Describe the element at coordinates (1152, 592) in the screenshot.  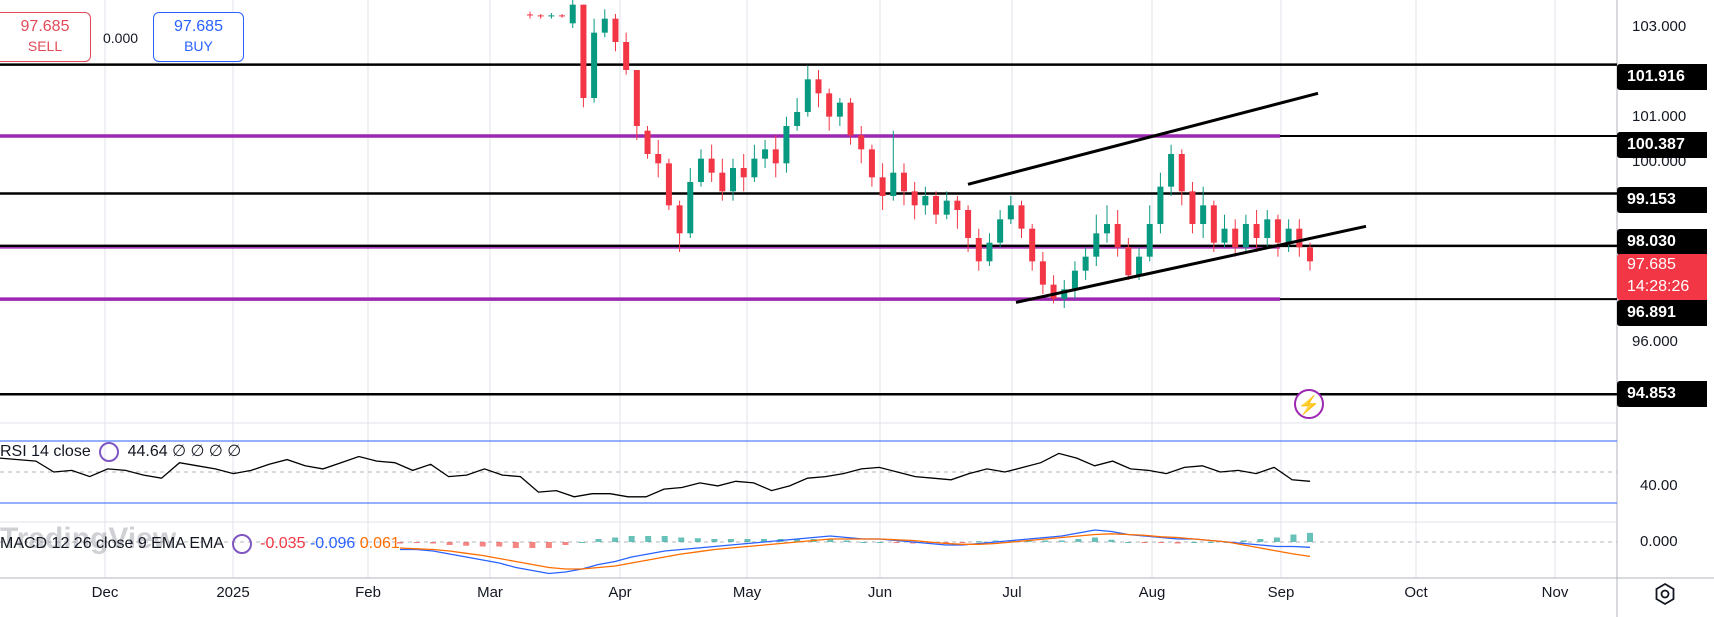
I see `time-tick: Aug` at that location.